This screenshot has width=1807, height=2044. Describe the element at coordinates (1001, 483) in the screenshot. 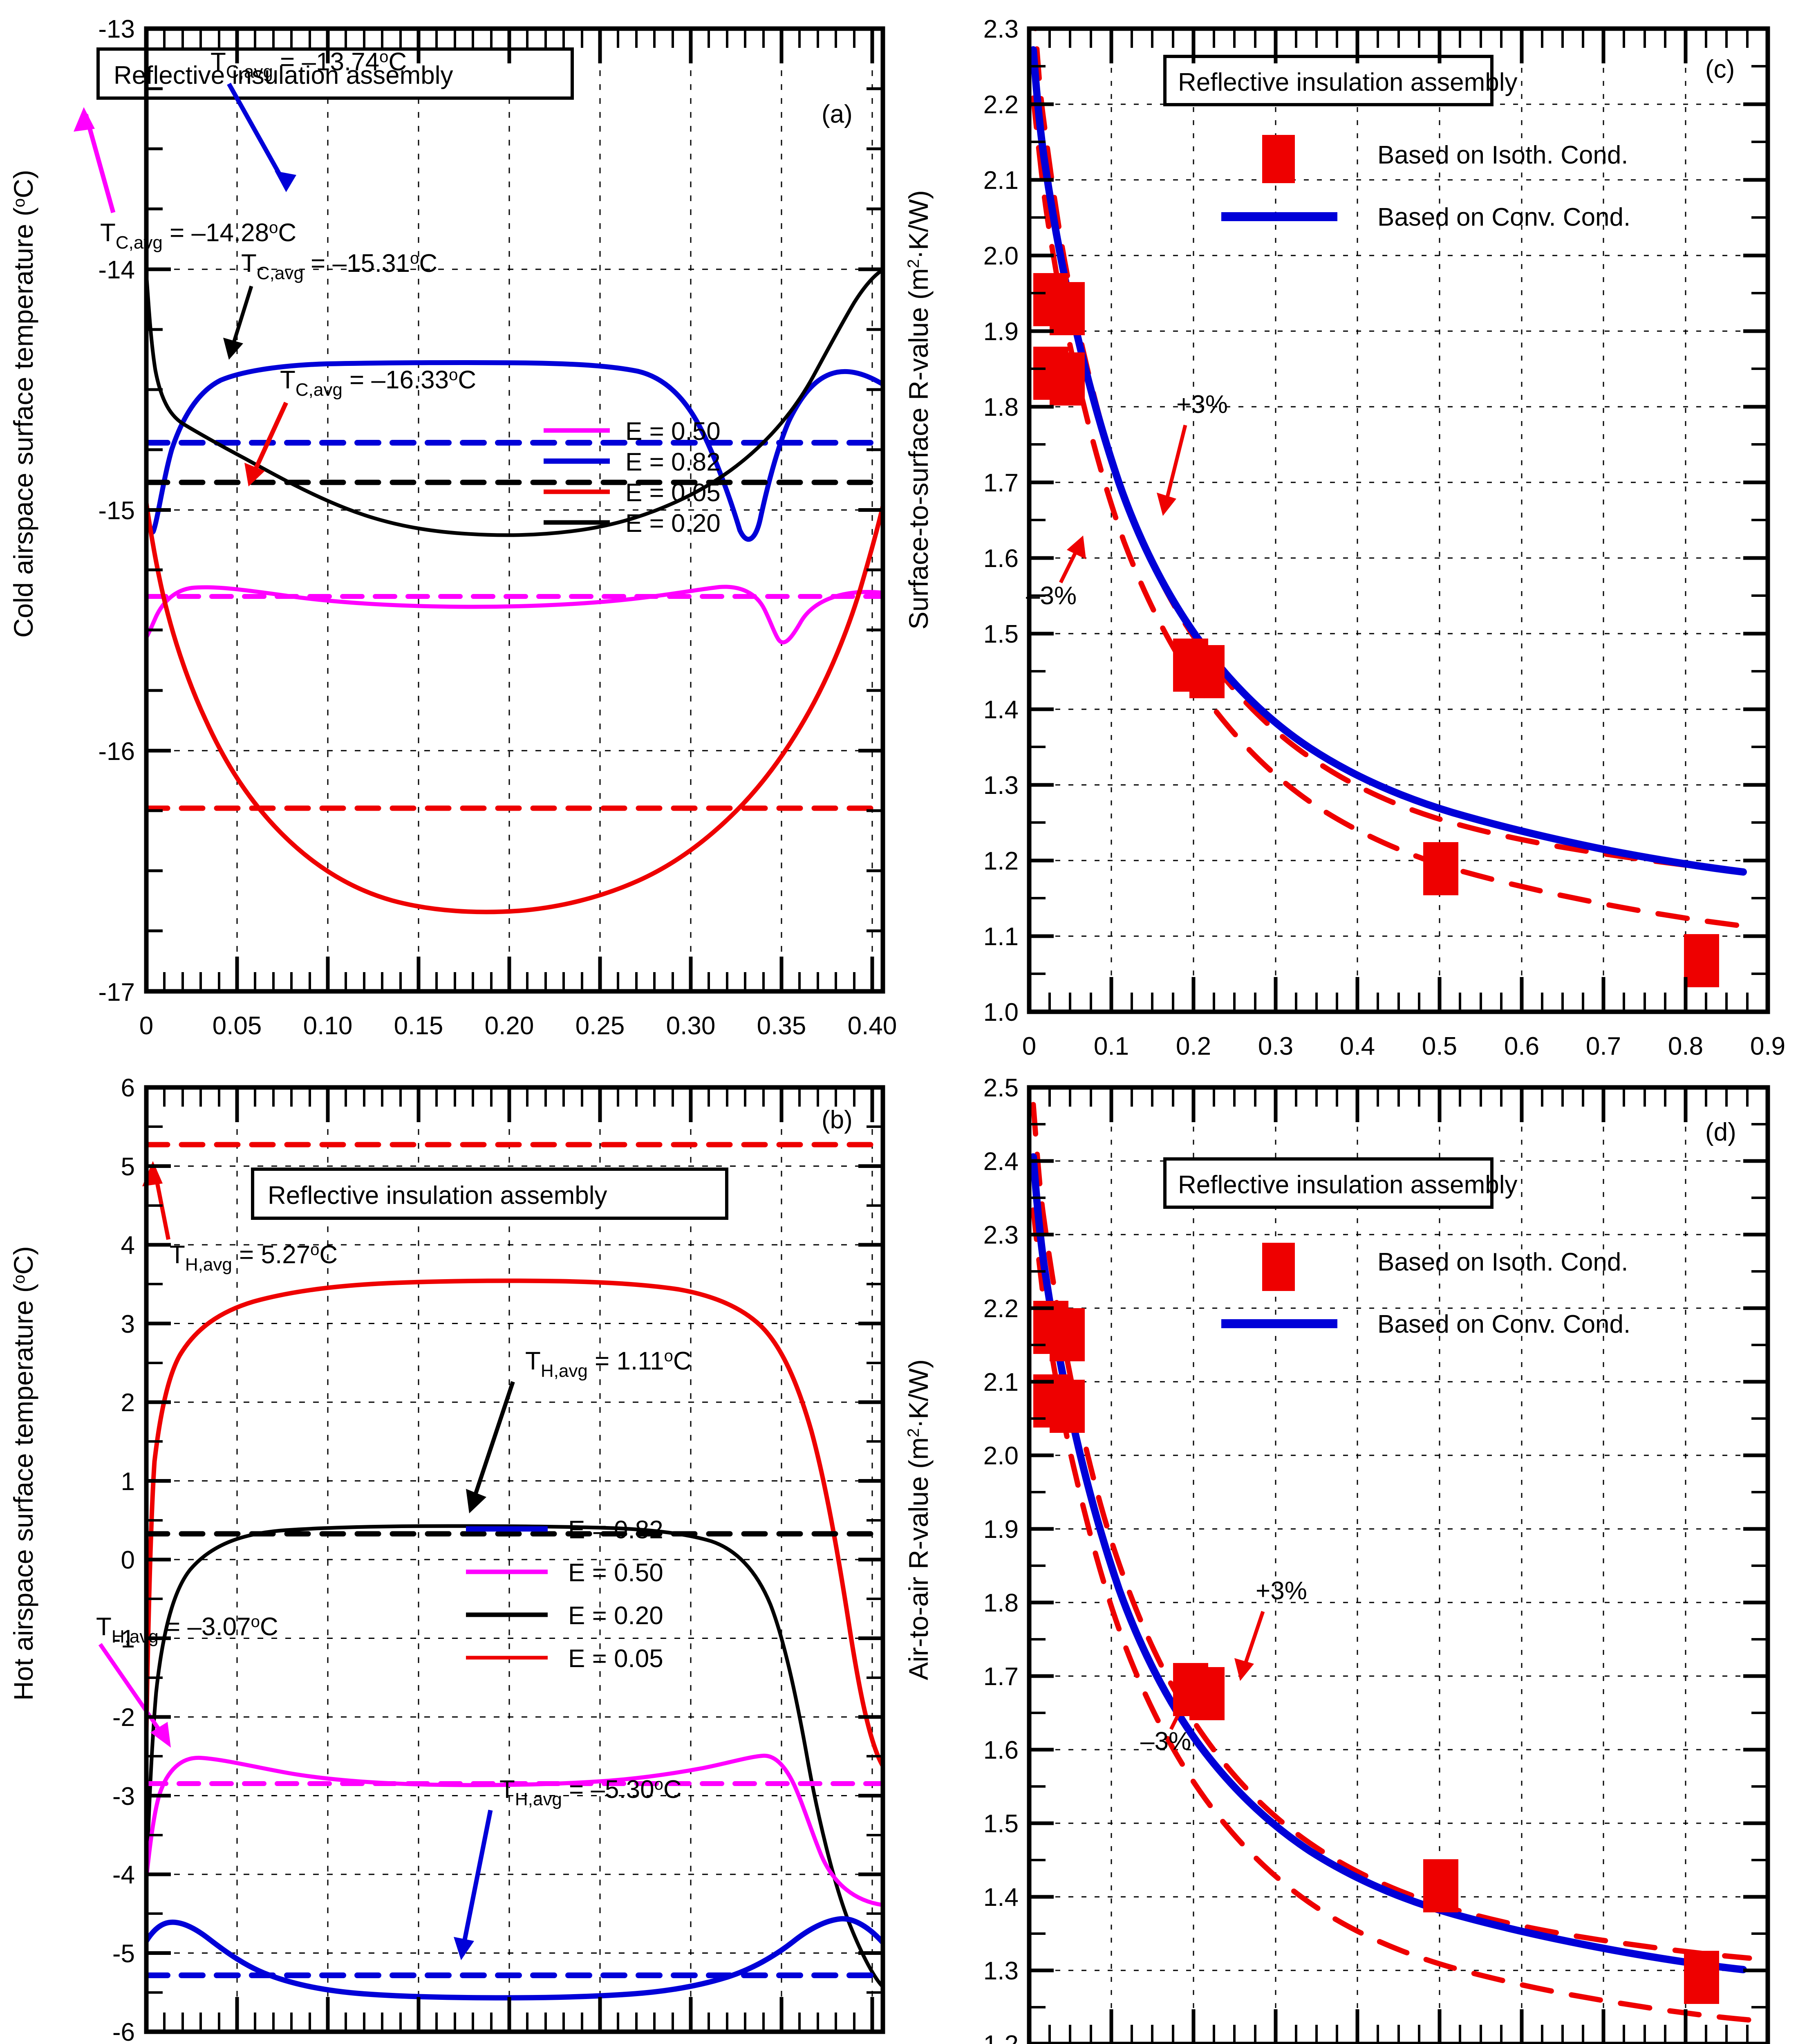

I see `ytick-c-7: 1.7` at that location.